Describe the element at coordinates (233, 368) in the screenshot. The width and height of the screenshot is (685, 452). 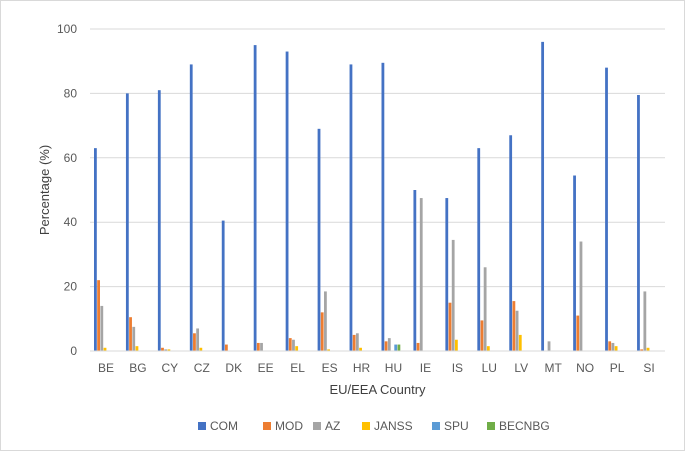
I see `x-tick-label: DK` at that location.